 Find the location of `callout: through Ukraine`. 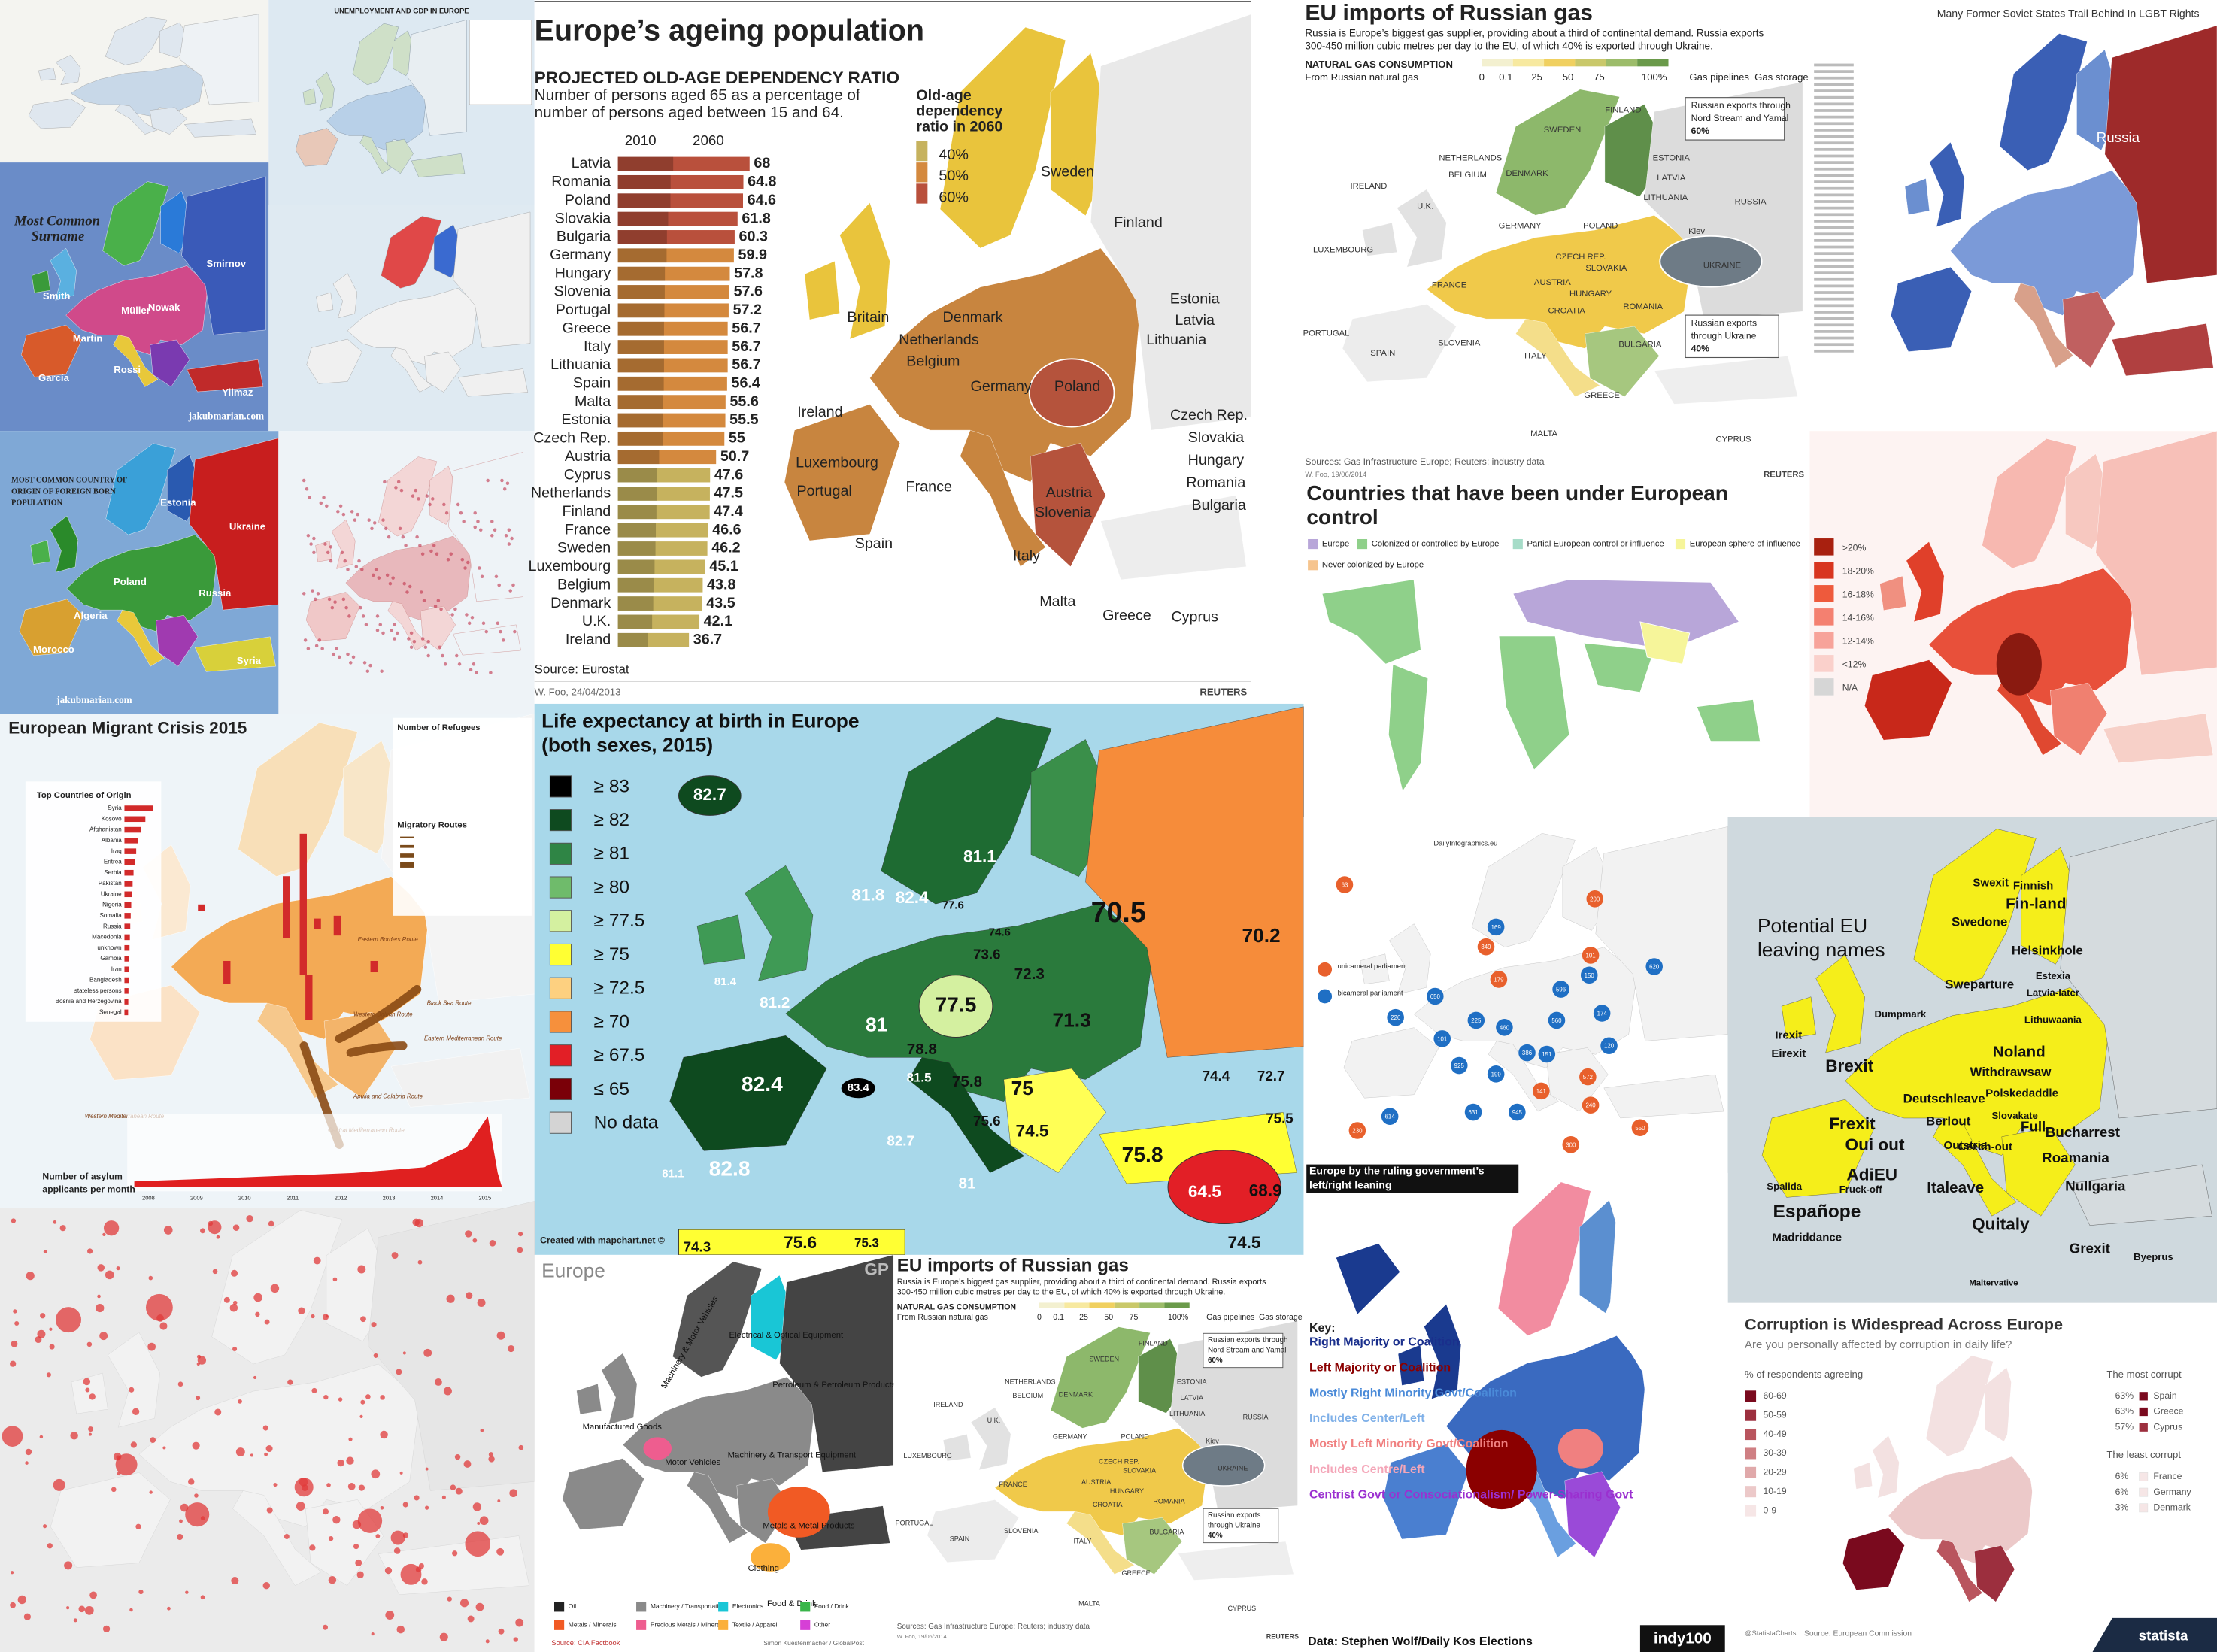

callout: through Ukraine is located at coordinates (1234, 1526).